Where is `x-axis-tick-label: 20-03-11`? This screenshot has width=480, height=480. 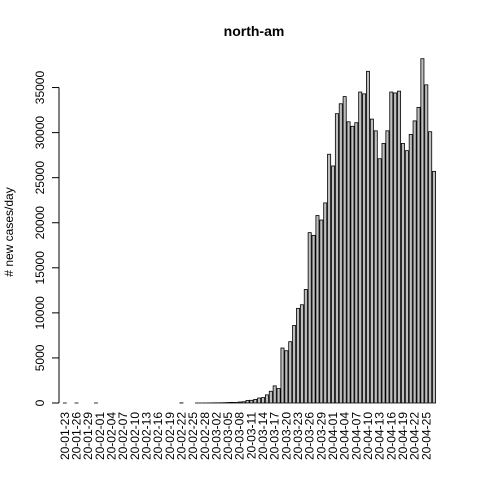 x-axis-tick-label: 20-03-11 is located at coordinates (251, 435).